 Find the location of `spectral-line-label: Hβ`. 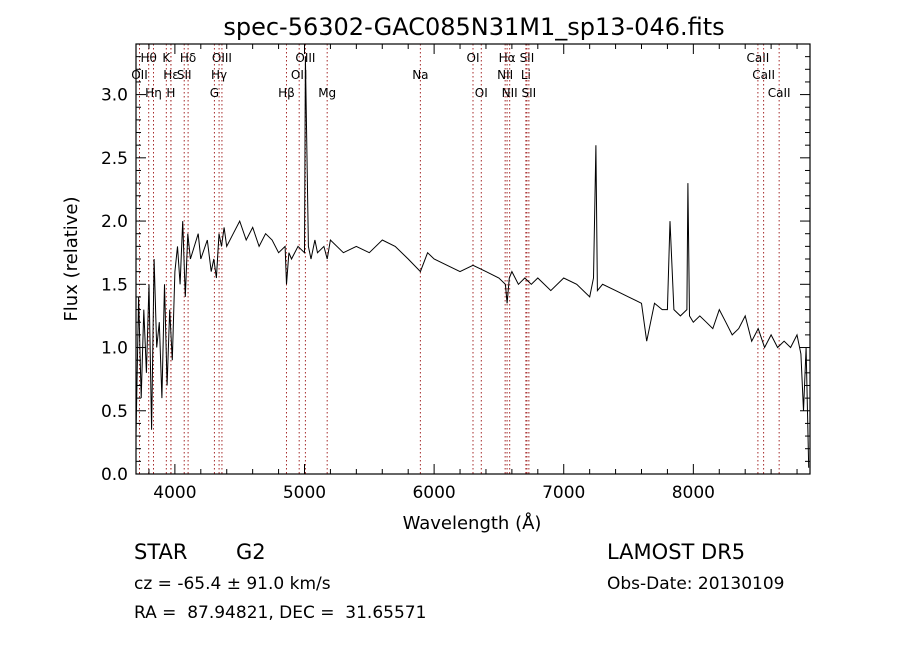

spectral-line-label: Hβ is located at coordinates (286, 93).